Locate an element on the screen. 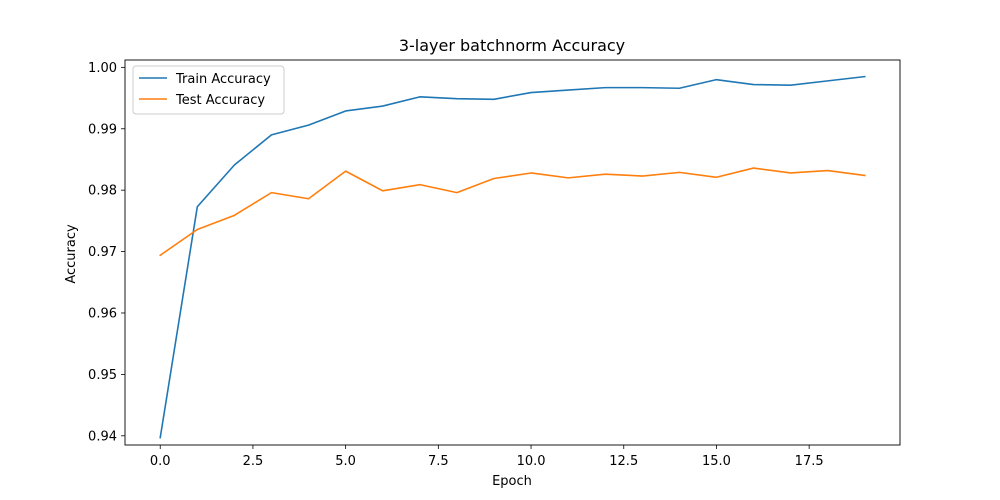  y-axis: 0.94 0.95 0.96 0.97 0.98 0.99 1.00 is located at coordinates (106, 252).